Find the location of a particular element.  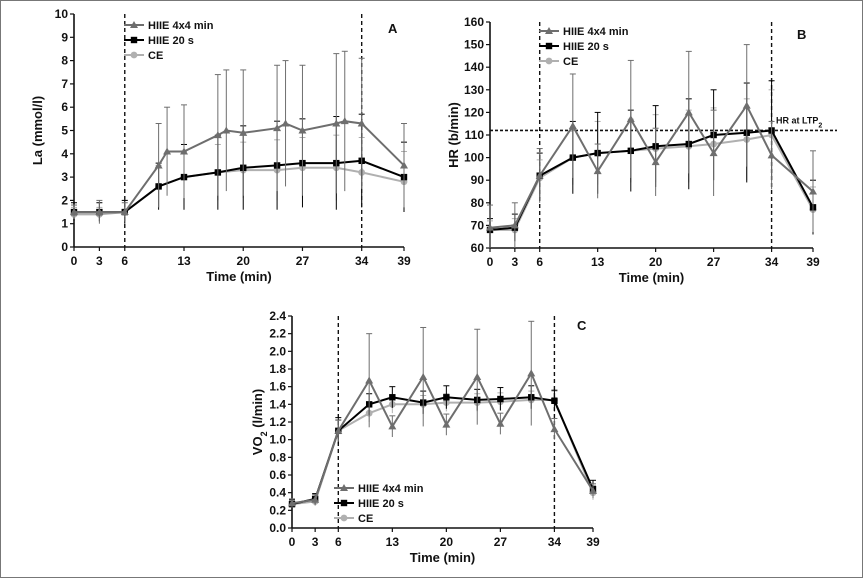

panel-b-xtick-label: 3 is located at coordinates (515, 262).